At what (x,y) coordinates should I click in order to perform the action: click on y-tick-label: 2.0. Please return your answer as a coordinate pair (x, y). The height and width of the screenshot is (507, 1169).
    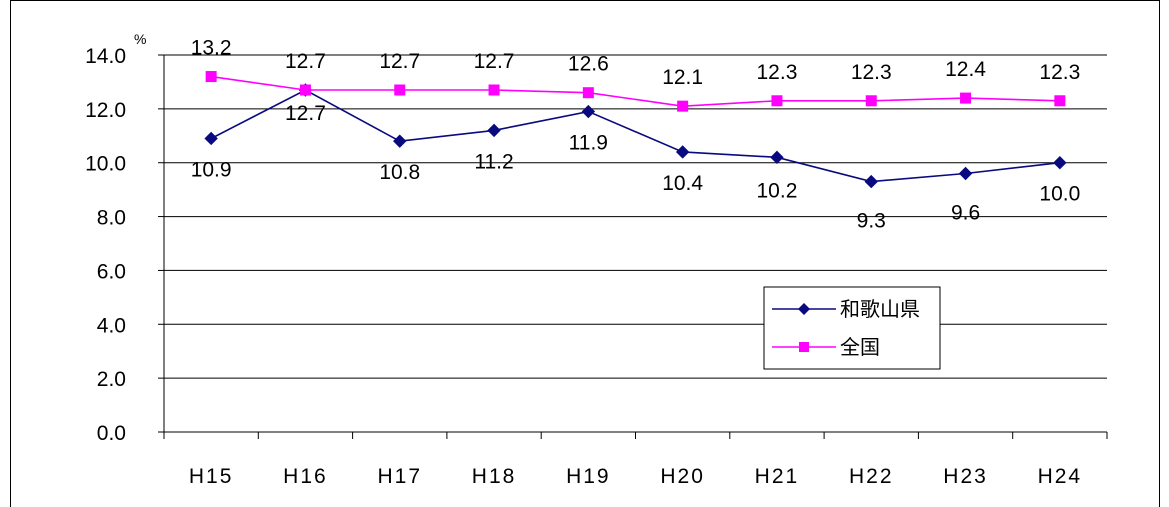
    Looking at the image, I should click on (111, 379).